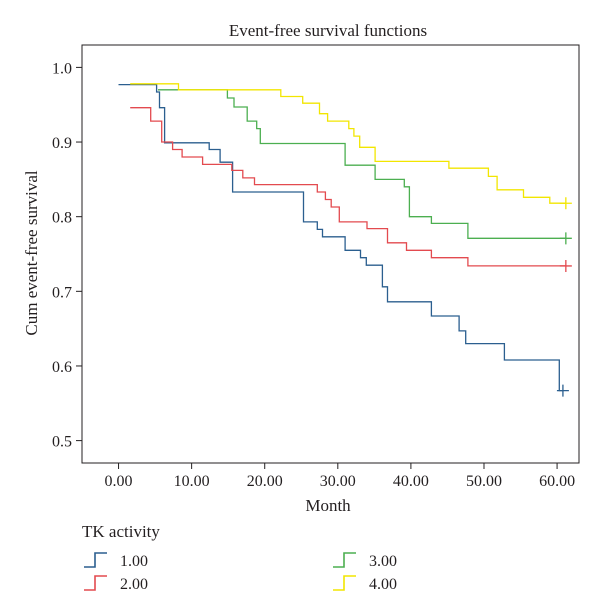 Image resolution: width=600 pixels, height=615 pixels. Describe the element at coordinates (62, 68) in the screenshot. I see `y-tick-label: 1.0` at that location.